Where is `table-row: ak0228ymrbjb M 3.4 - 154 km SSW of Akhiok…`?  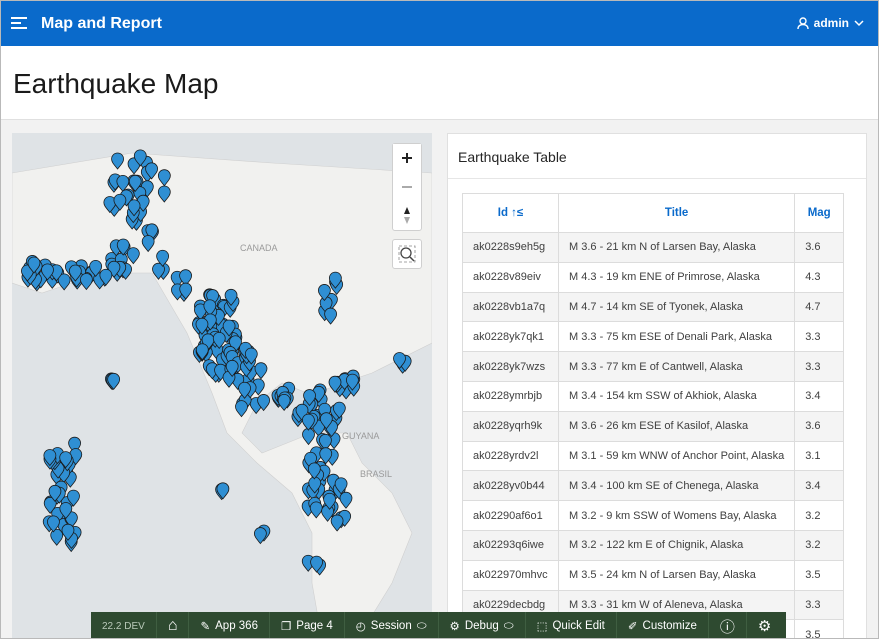
table-row: ak0228ymrbjb M 3.4 - 154 km SSW of Akhiok… is located at coordinates (653, 396).